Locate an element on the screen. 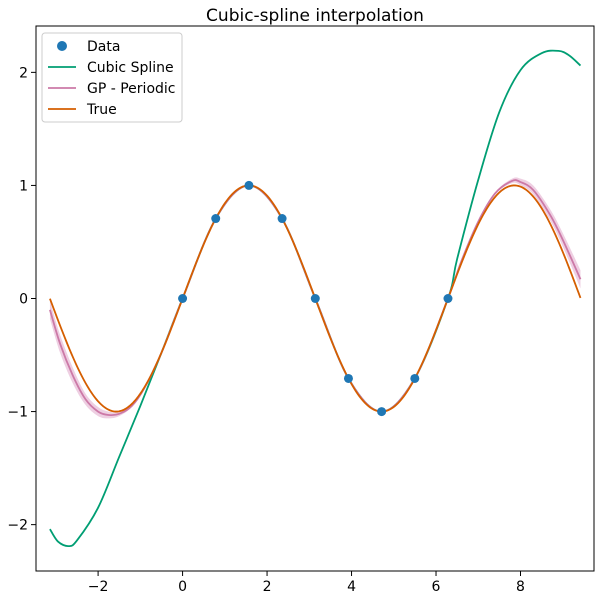  x-tick-label: 2 is located at coordinates (267, 587).